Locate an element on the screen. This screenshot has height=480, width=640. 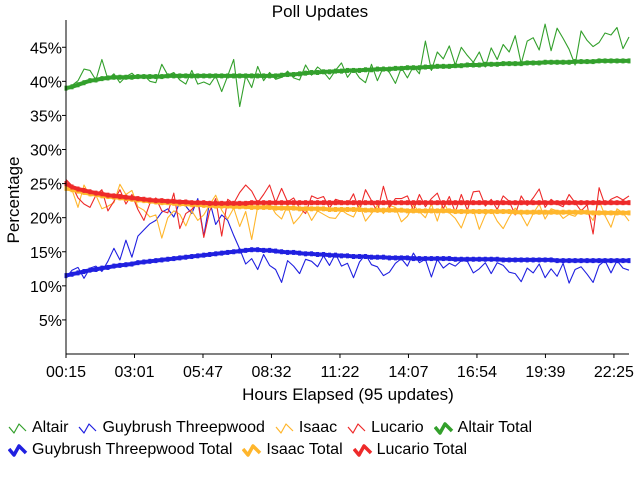
legend-item: Altair is located at coordinates (38, 428).